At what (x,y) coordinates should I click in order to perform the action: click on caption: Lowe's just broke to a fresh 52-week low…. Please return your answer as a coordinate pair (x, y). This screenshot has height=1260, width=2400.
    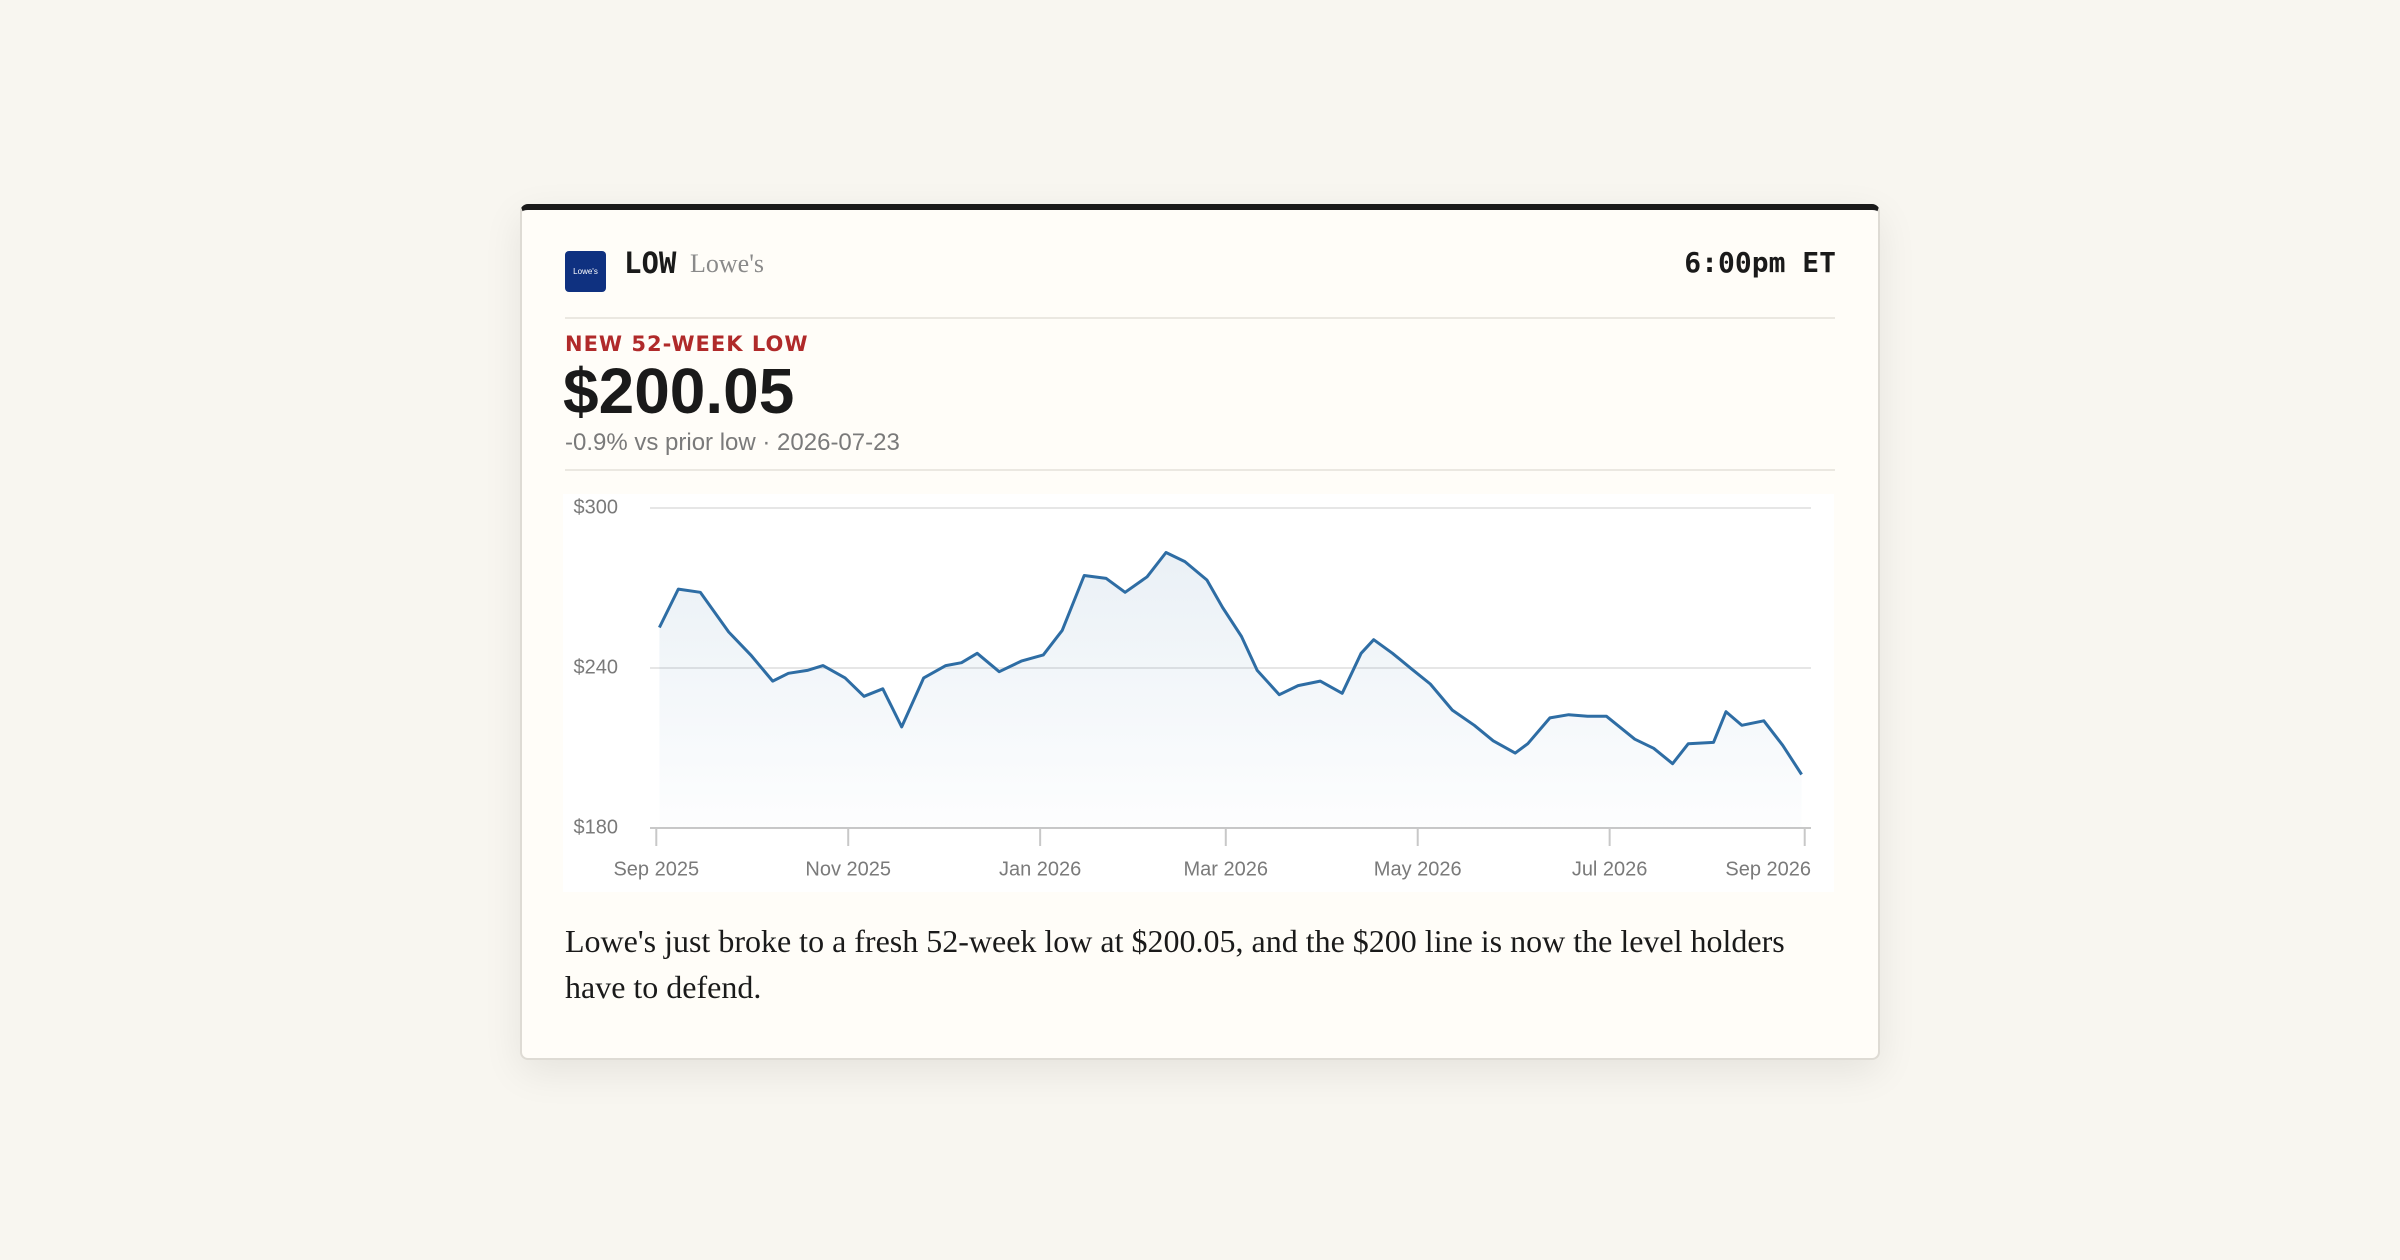
    Looking at the image, I should click on (1175, 964).